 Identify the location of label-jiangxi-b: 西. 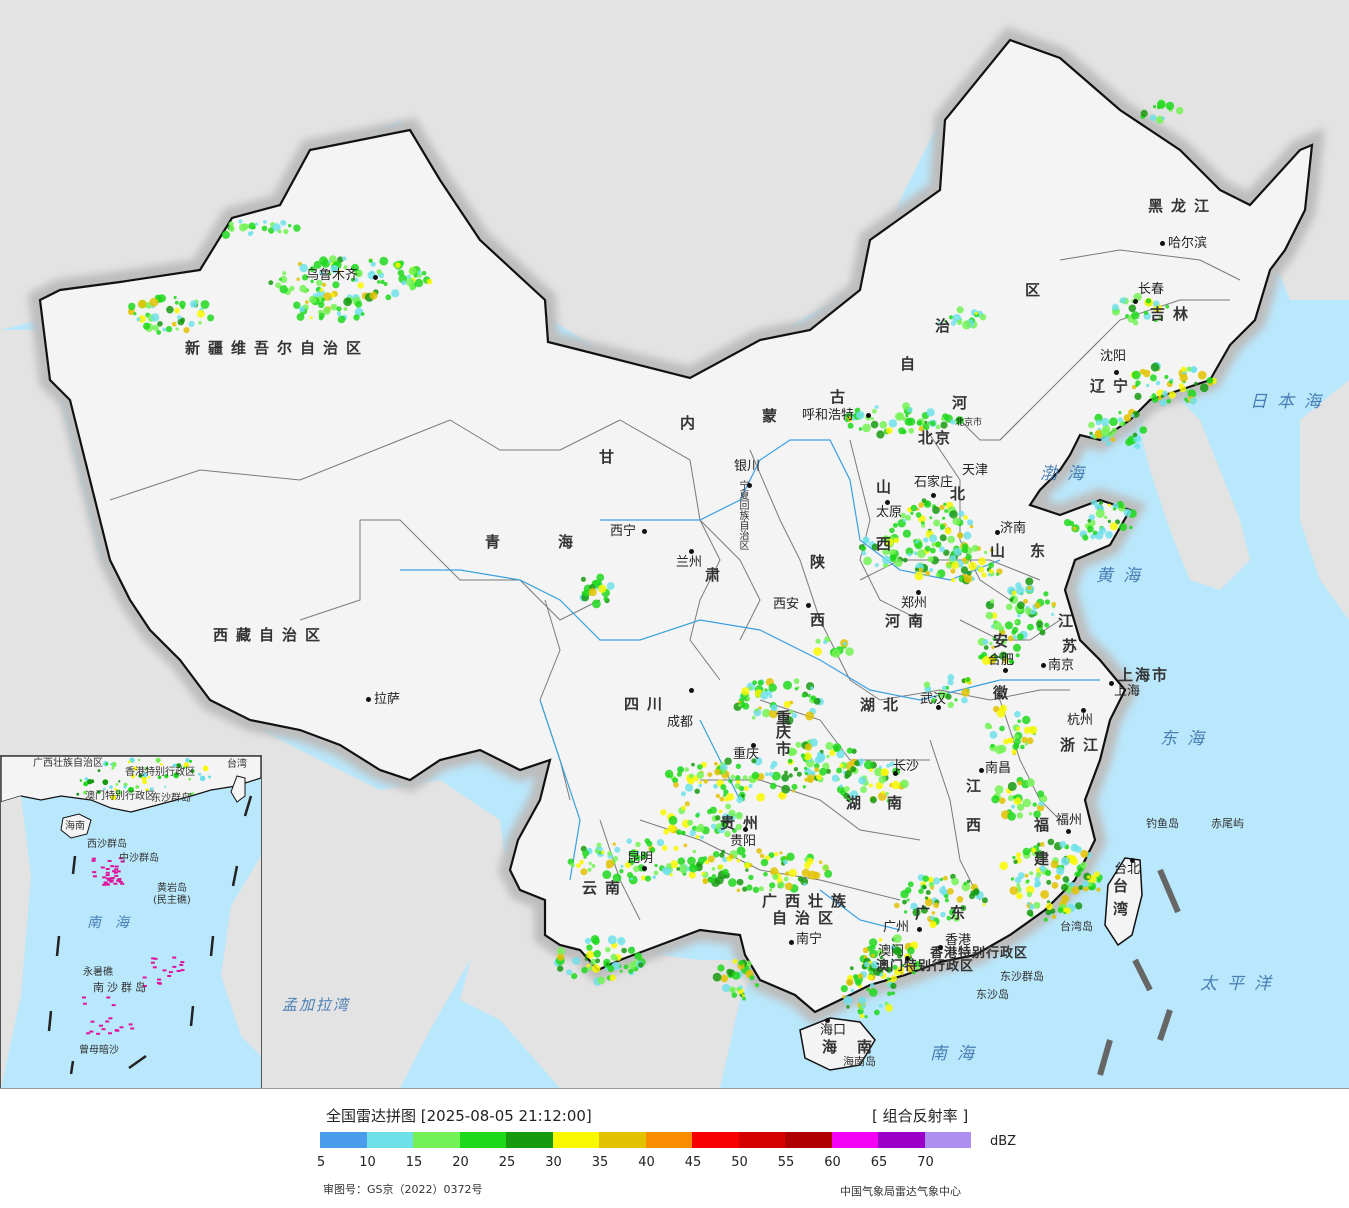
(978, 825).